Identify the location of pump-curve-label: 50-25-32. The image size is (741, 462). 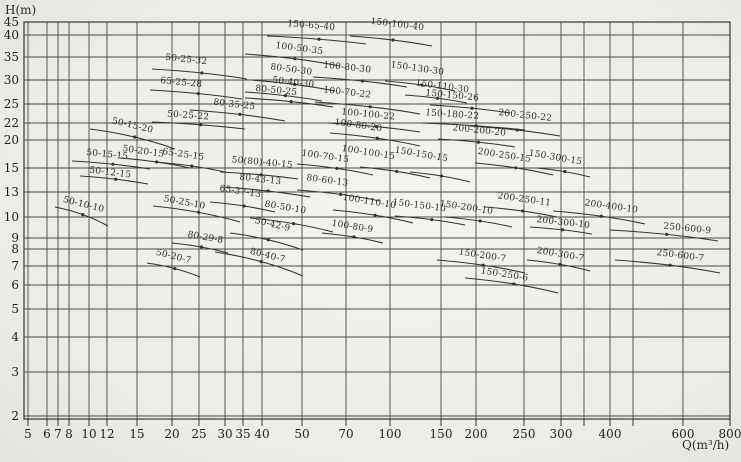
(186, 60).